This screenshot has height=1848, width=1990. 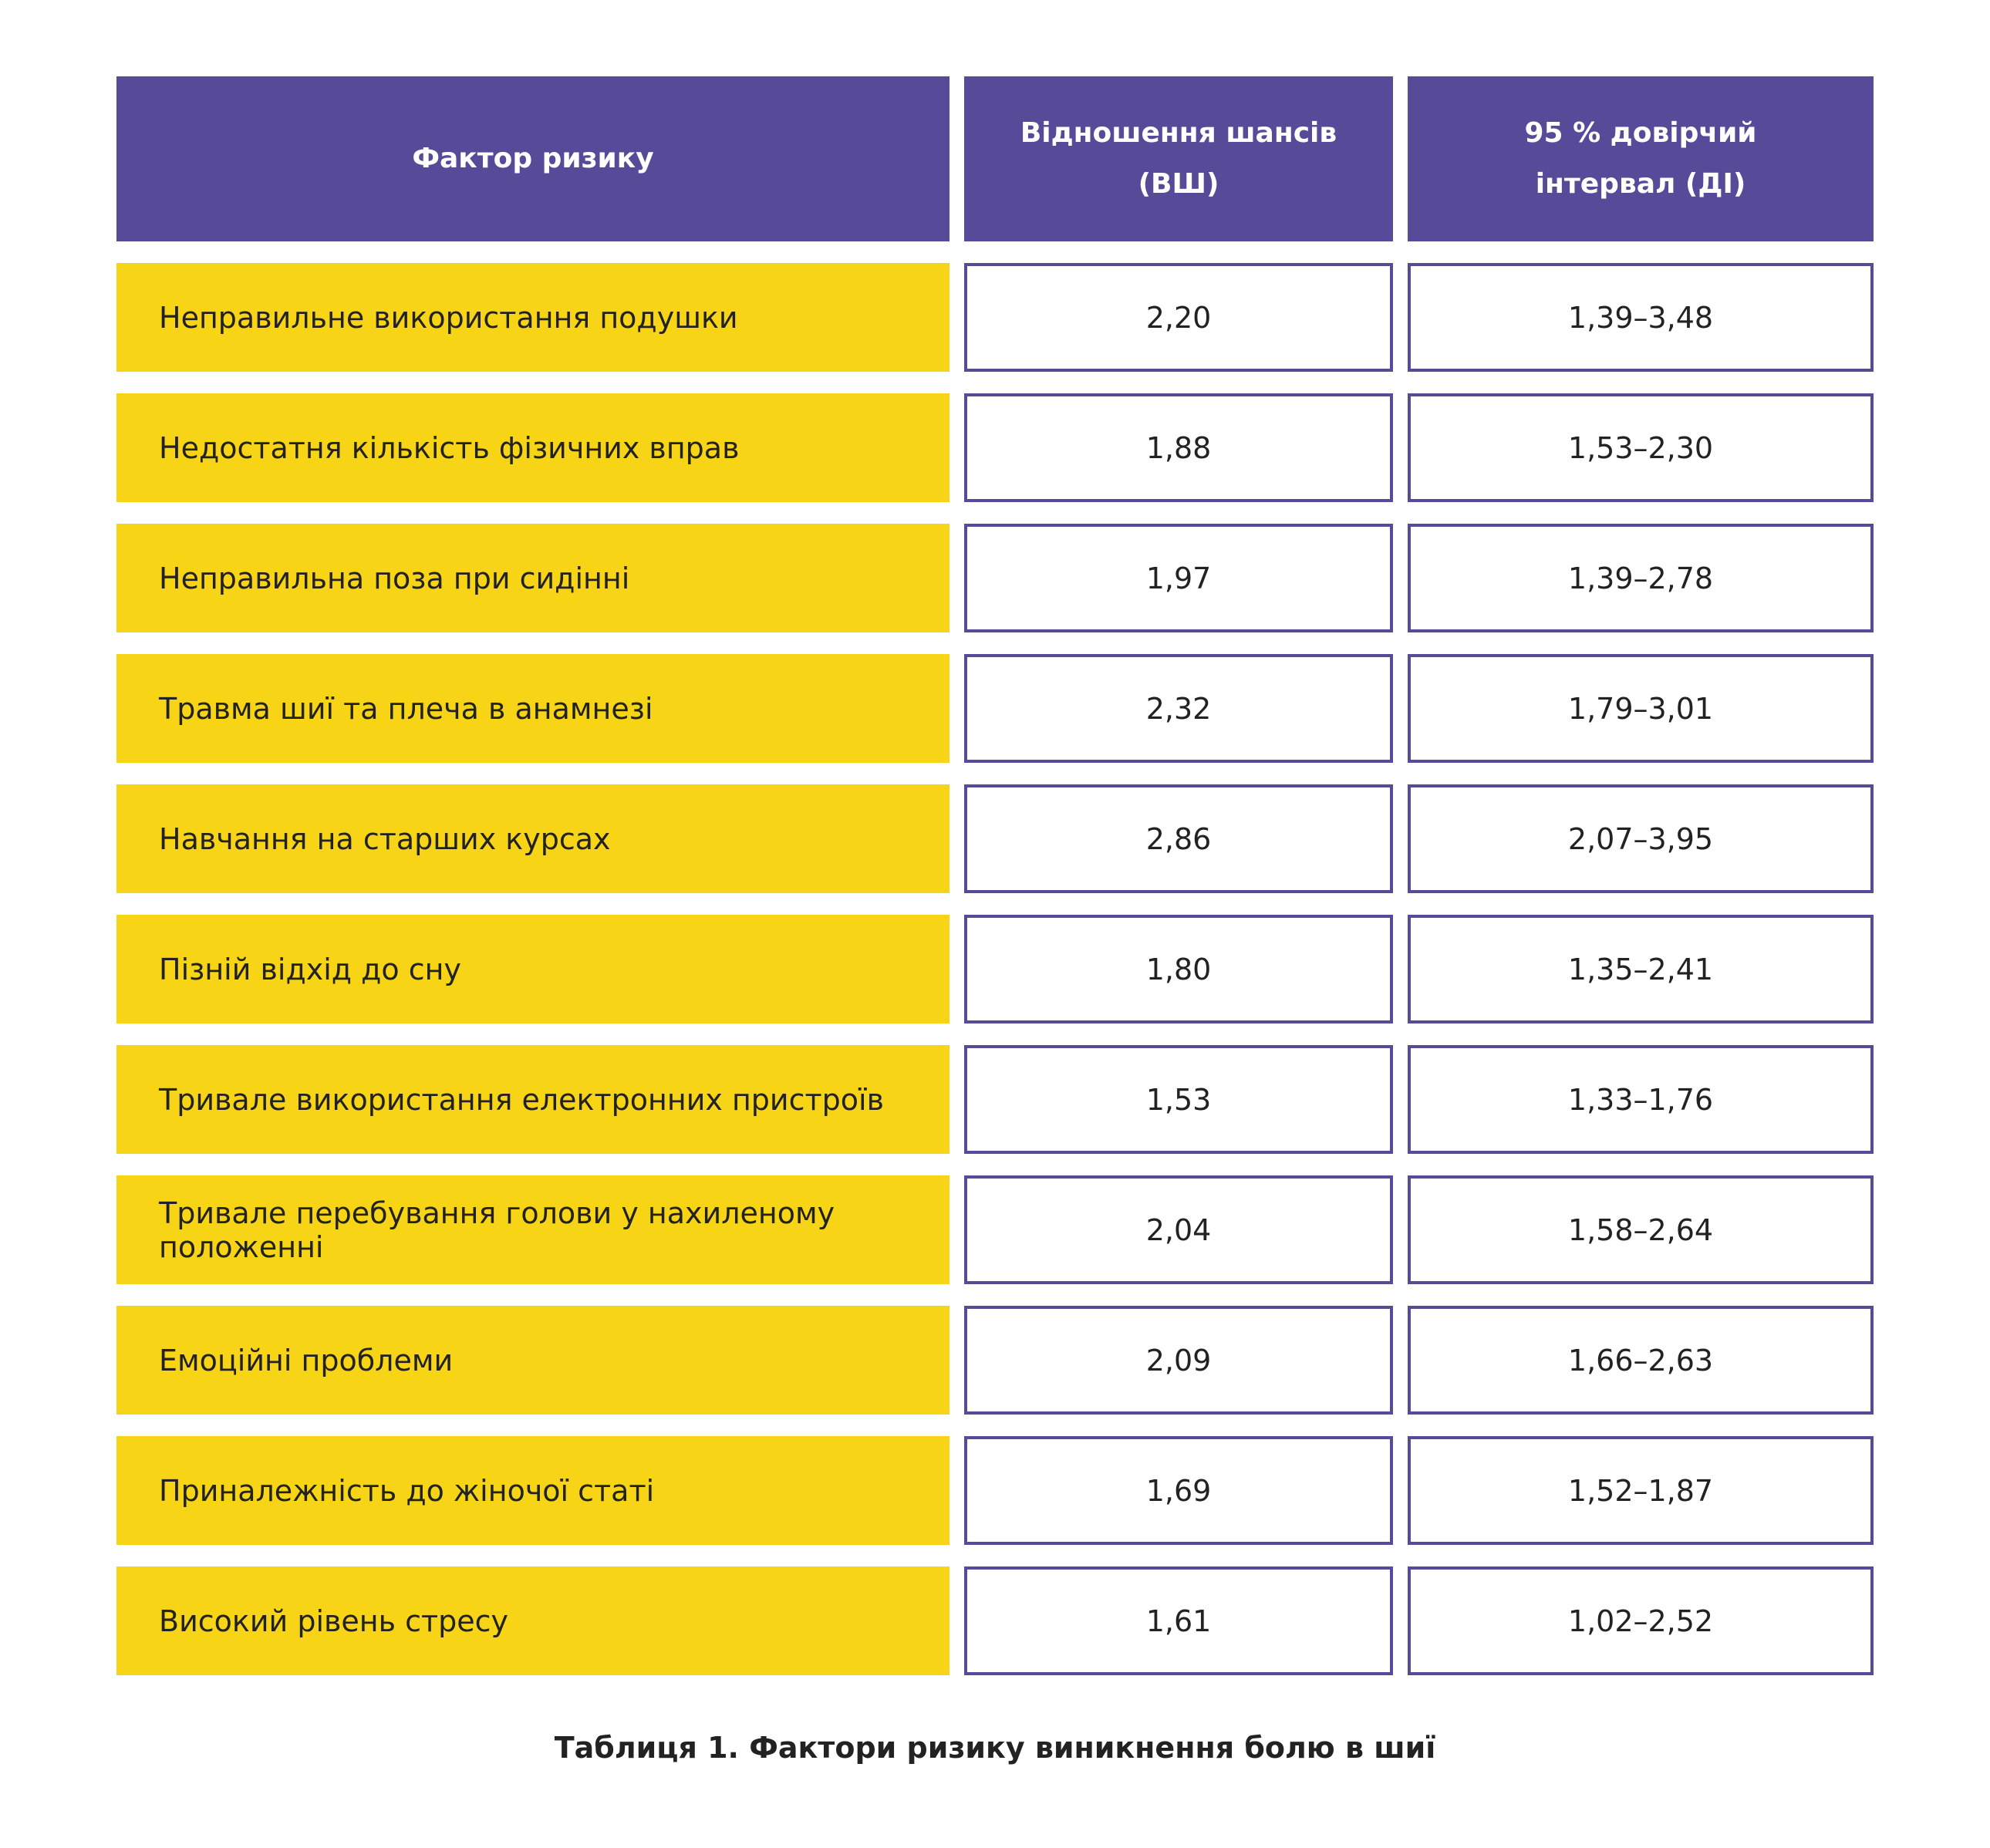 What do you see at coordinates (533, 447) in the screenshot?
I see `factor-cell: Недостатня кількість фізичних вправ` at bounding box center [533, 447].